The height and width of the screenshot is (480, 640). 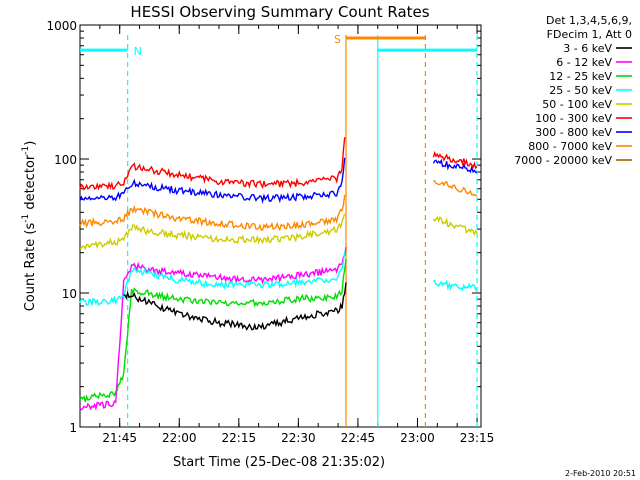 What do you see at coordinates (278, 232) in the screenshot?
I see `series-line-50-100-kev` at bounding box center [278, 232].